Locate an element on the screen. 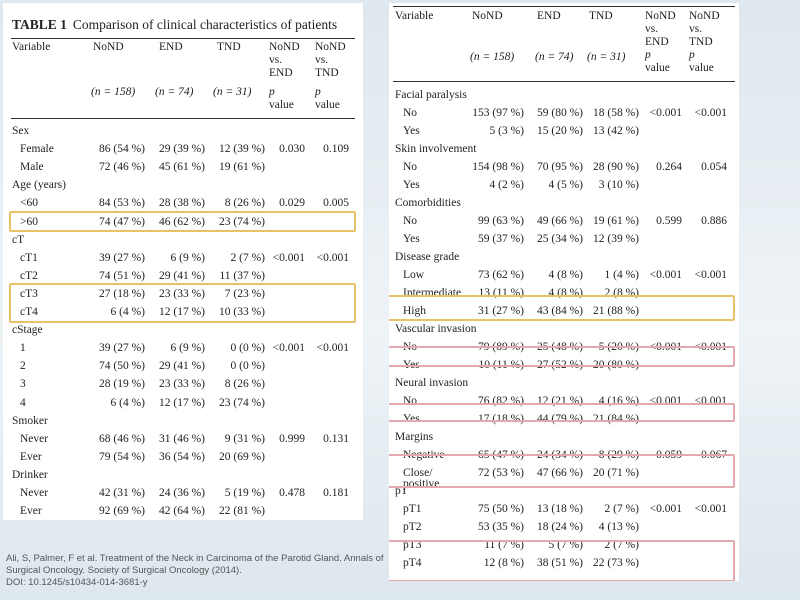 Image resolution: width=800 pixels, height=600 pixels. row-label: Low is located at coordinates (414, 275).